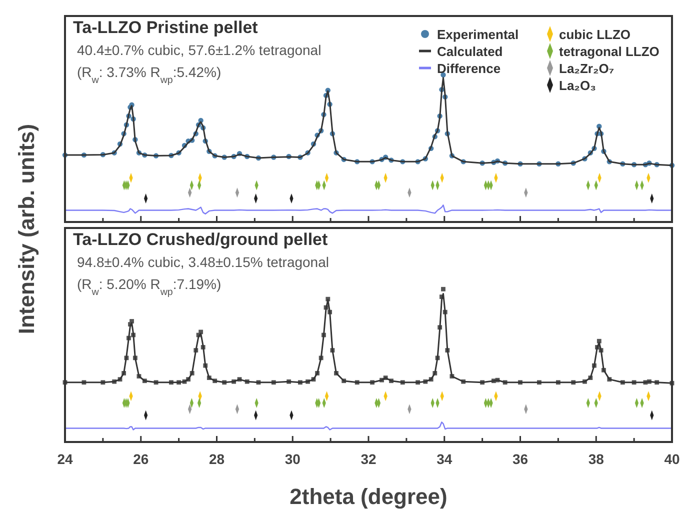  What do you see at coordinates (203, 262) in the screenshot?
I see `text: 94.8±0.4% cubic, 3.48±0.15% tetragonal` at bounding box center [203, 262].